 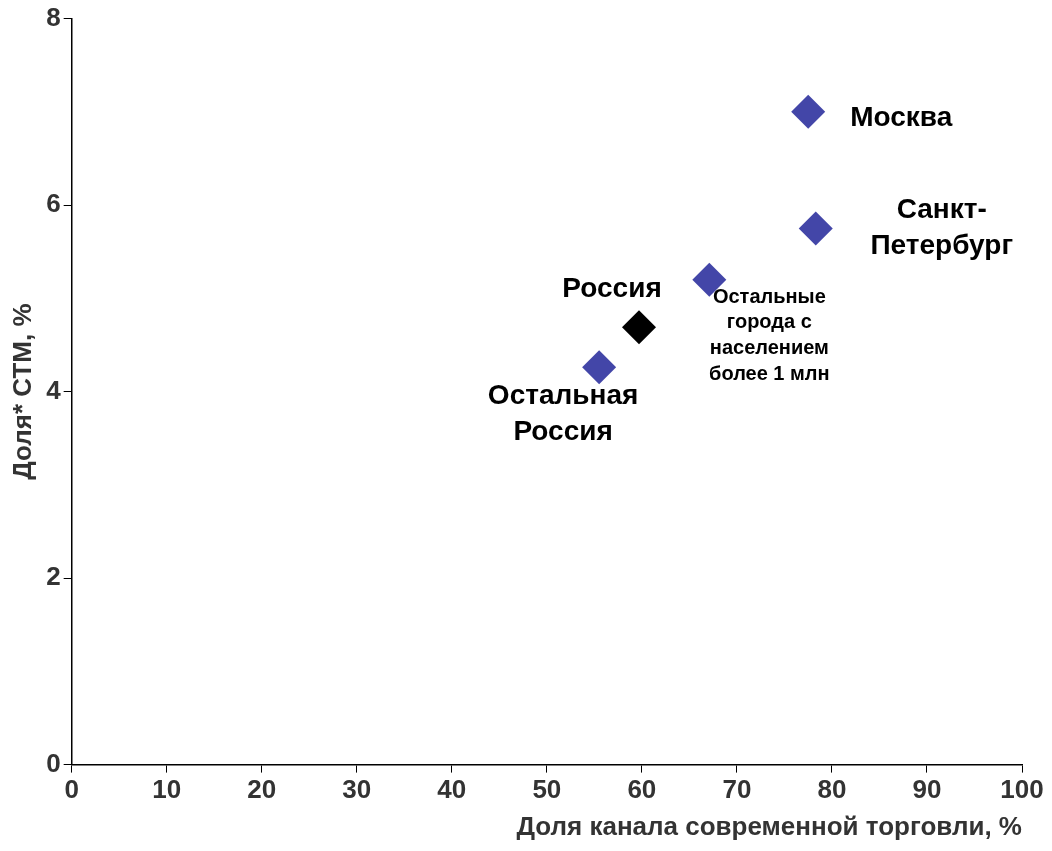 I want to click on x-tick-label: 50, so click(x=547, y=789).